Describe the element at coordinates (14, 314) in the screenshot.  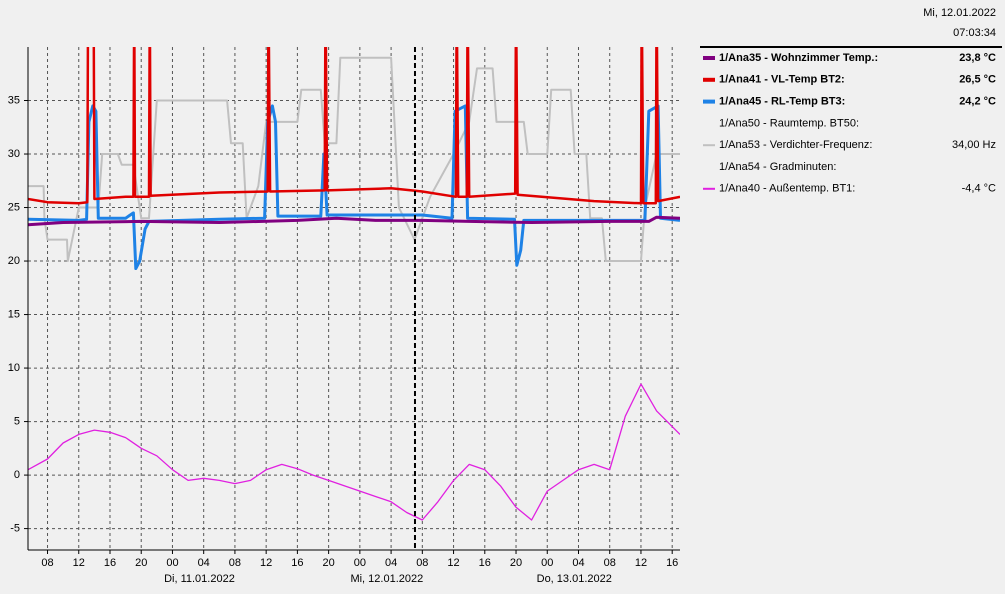
I see `y-tick-label: 15` at that location.